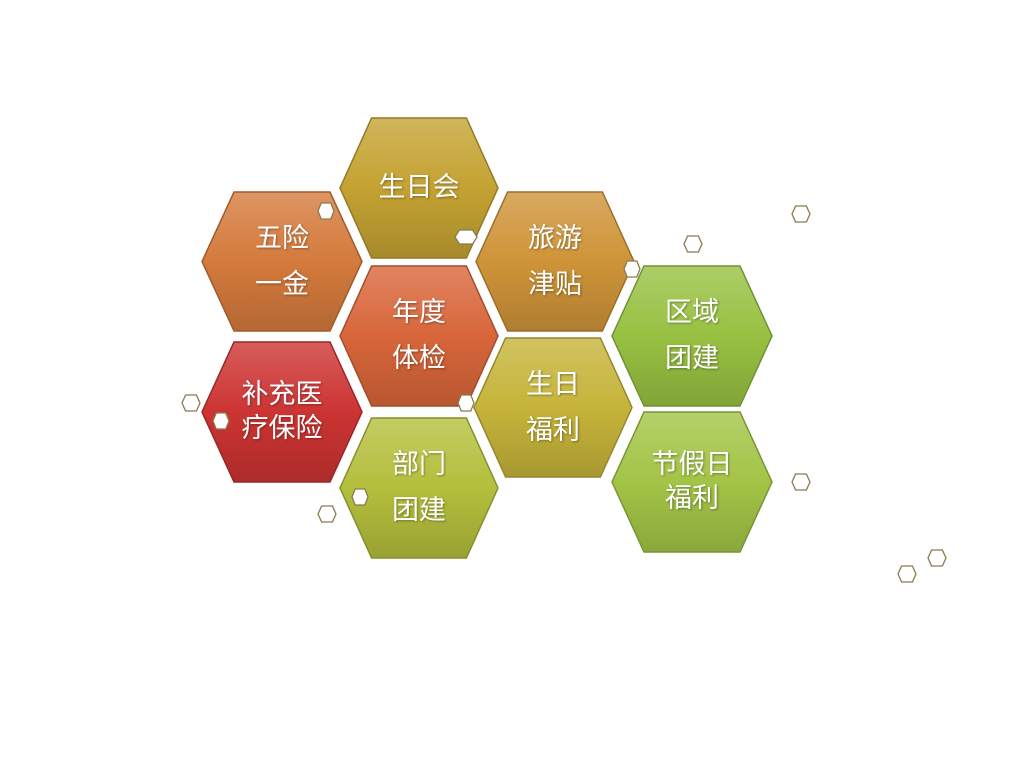 The width and height of the screenshot is (1018, 763). I want to click on hexagon-shengrifuli, so click(553, 407).